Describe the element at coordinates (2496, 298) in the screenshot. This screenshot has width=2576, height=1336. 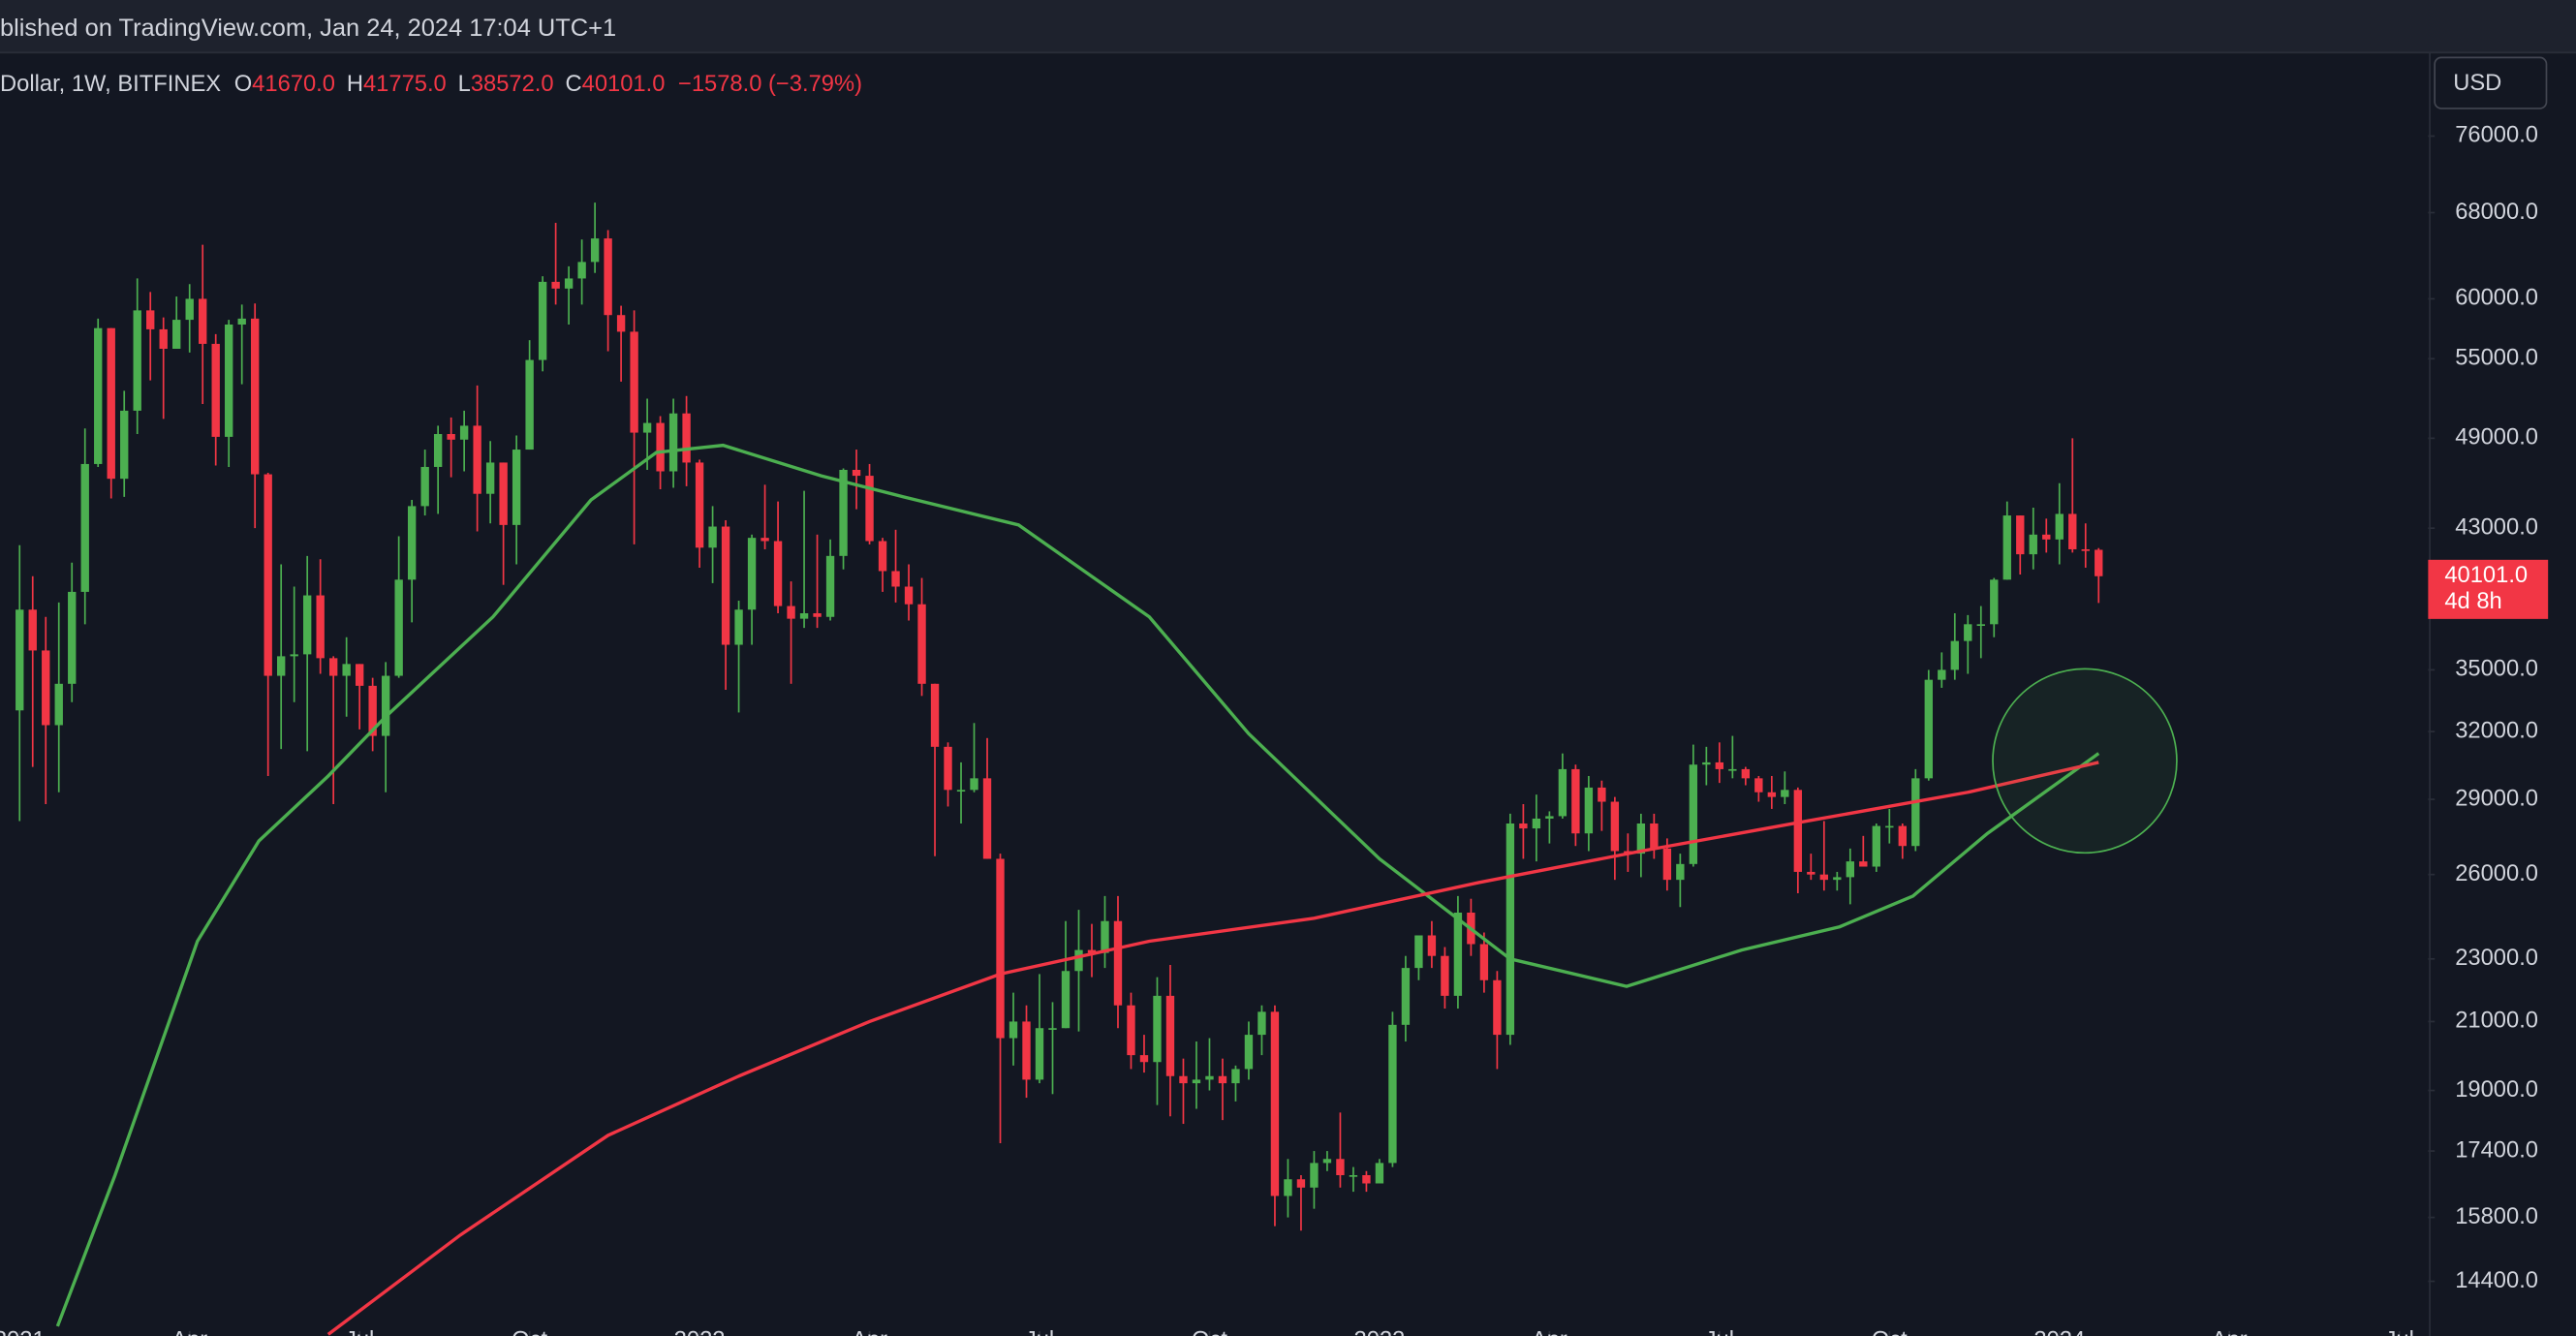
I see `y-tick-label: 60000.0` at that location.